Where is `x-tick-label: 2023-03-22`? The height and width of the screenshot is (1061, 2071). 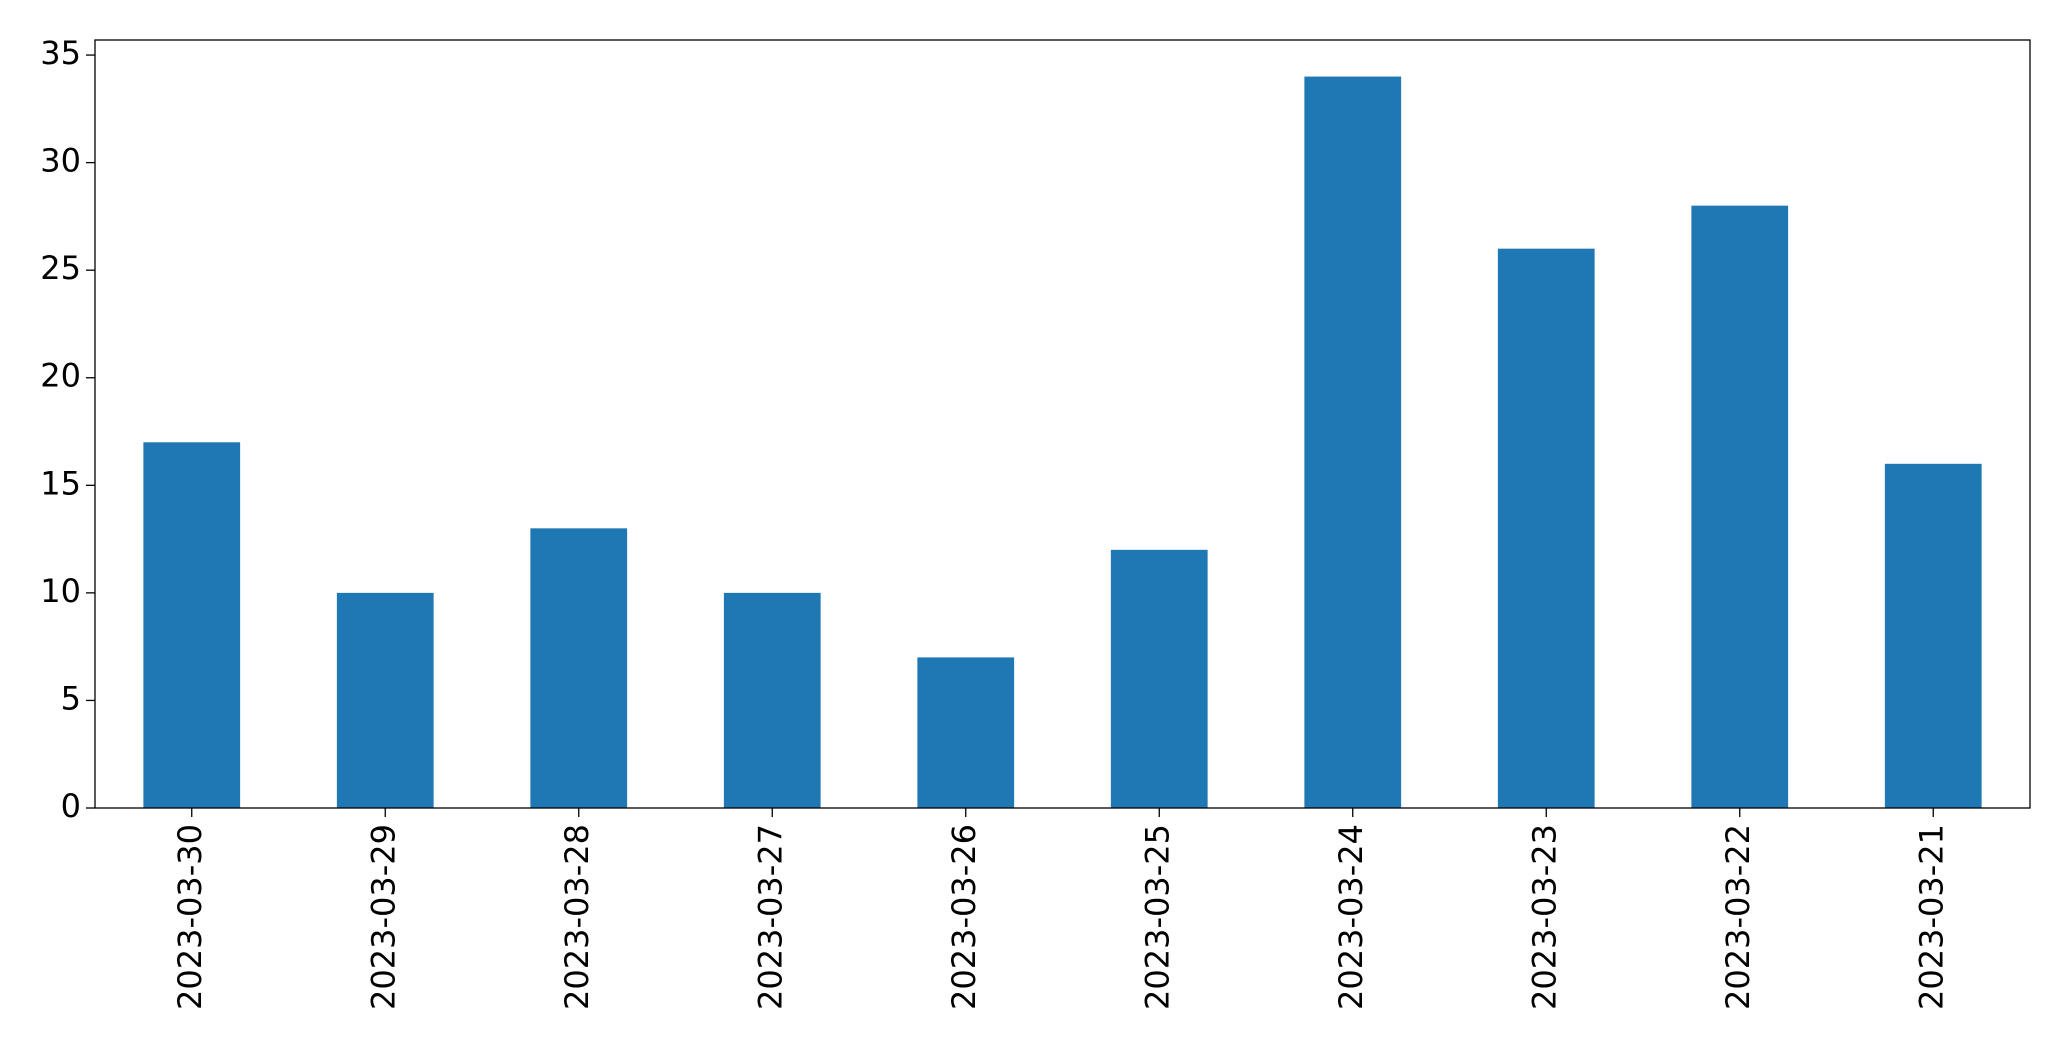 x-tick-label: 2023-03-22 is located at coordinates (1738, 917).